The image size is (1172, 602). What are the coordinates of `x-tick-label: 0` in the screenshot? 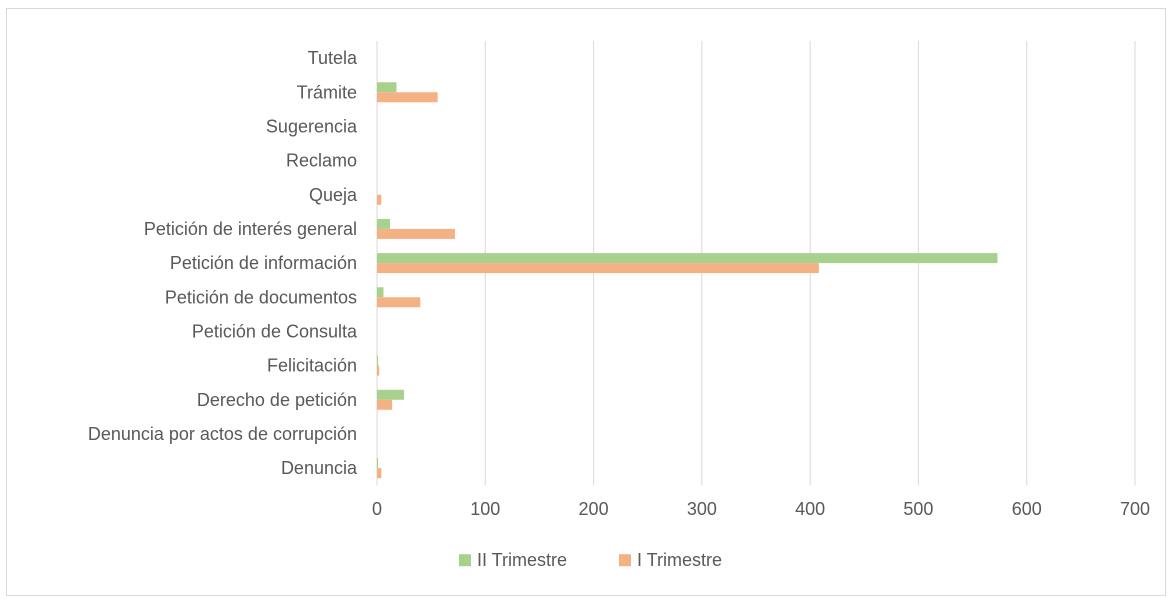 It's located at (377, 509).